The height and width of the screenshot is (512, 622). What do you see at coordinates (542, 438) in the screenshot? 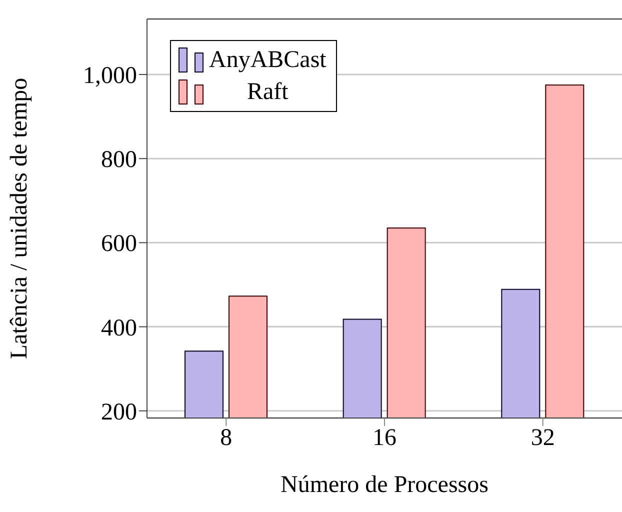
I see `x-tick-label: 32` at bounding box center [542, 438].